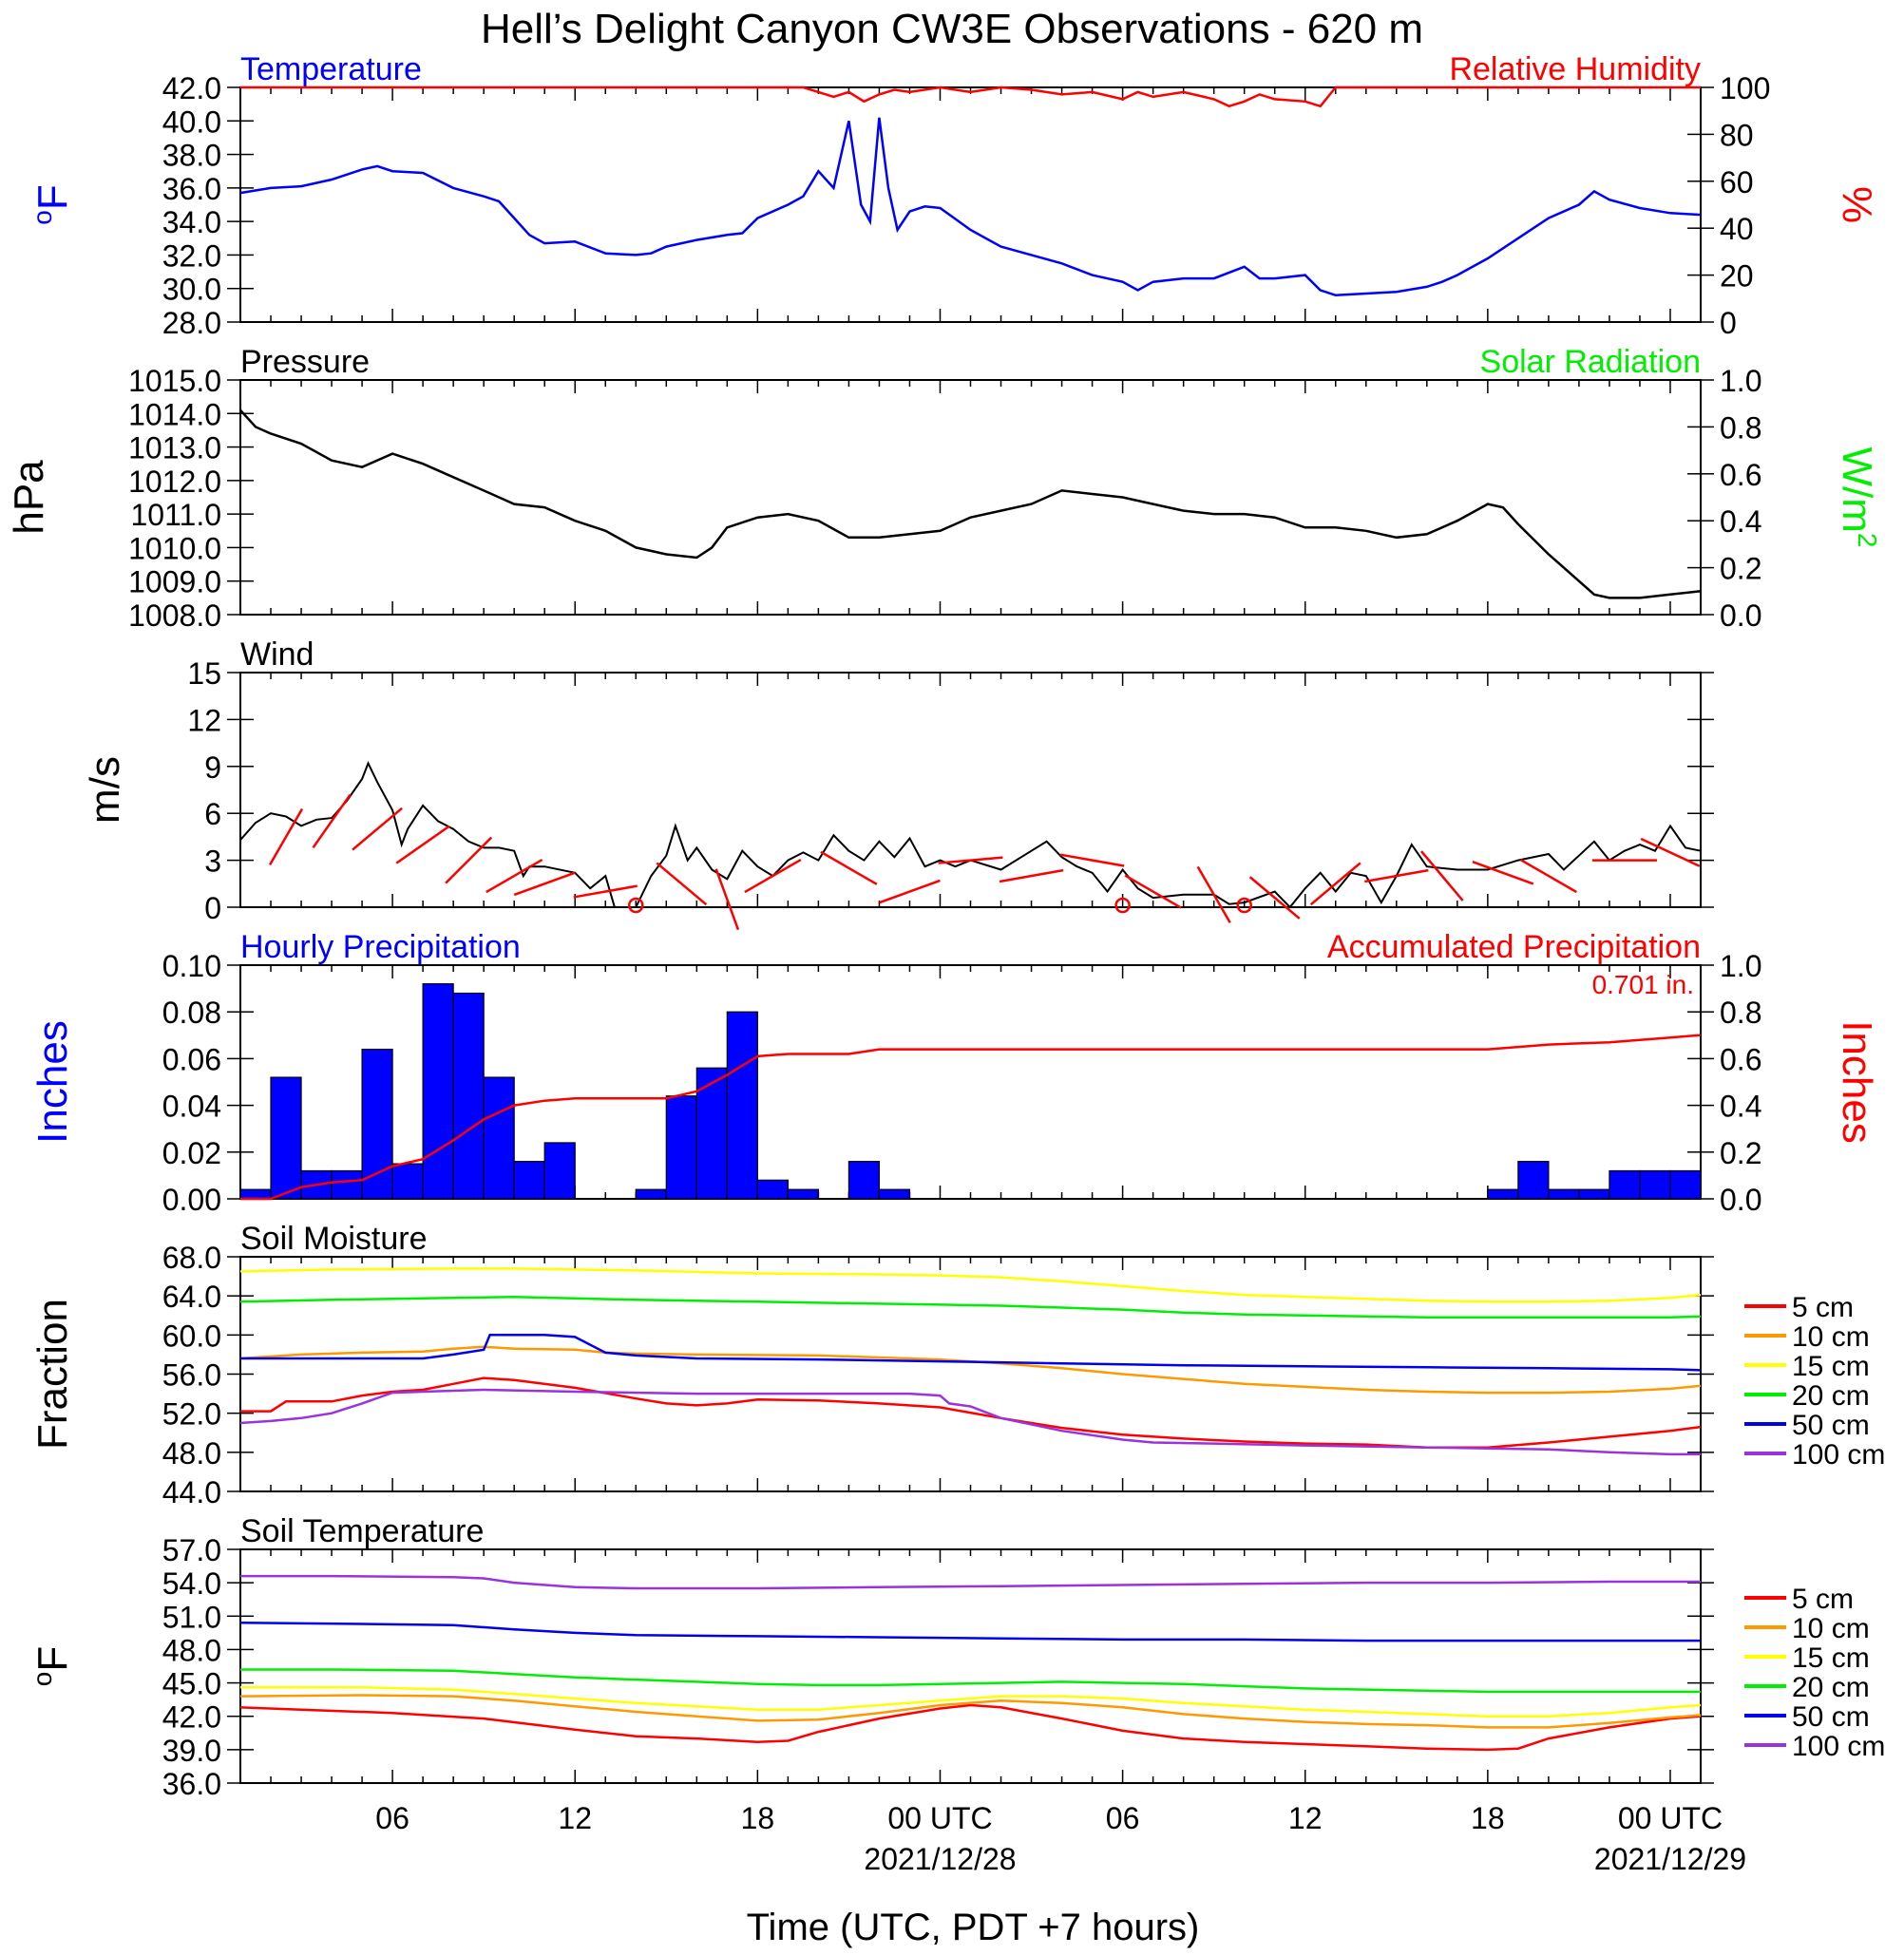 This screenshot has width=1904, height=1955. I want to click on y-tick-label: 1012.0, so click(174, 482).